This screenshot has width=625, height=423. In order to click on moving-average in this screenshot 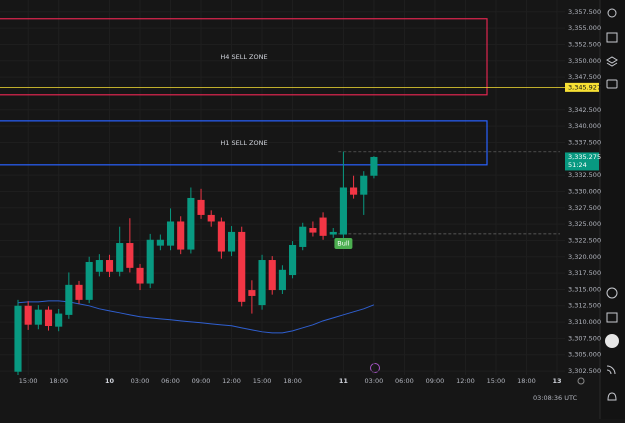, I will do `click(196, 317)`.